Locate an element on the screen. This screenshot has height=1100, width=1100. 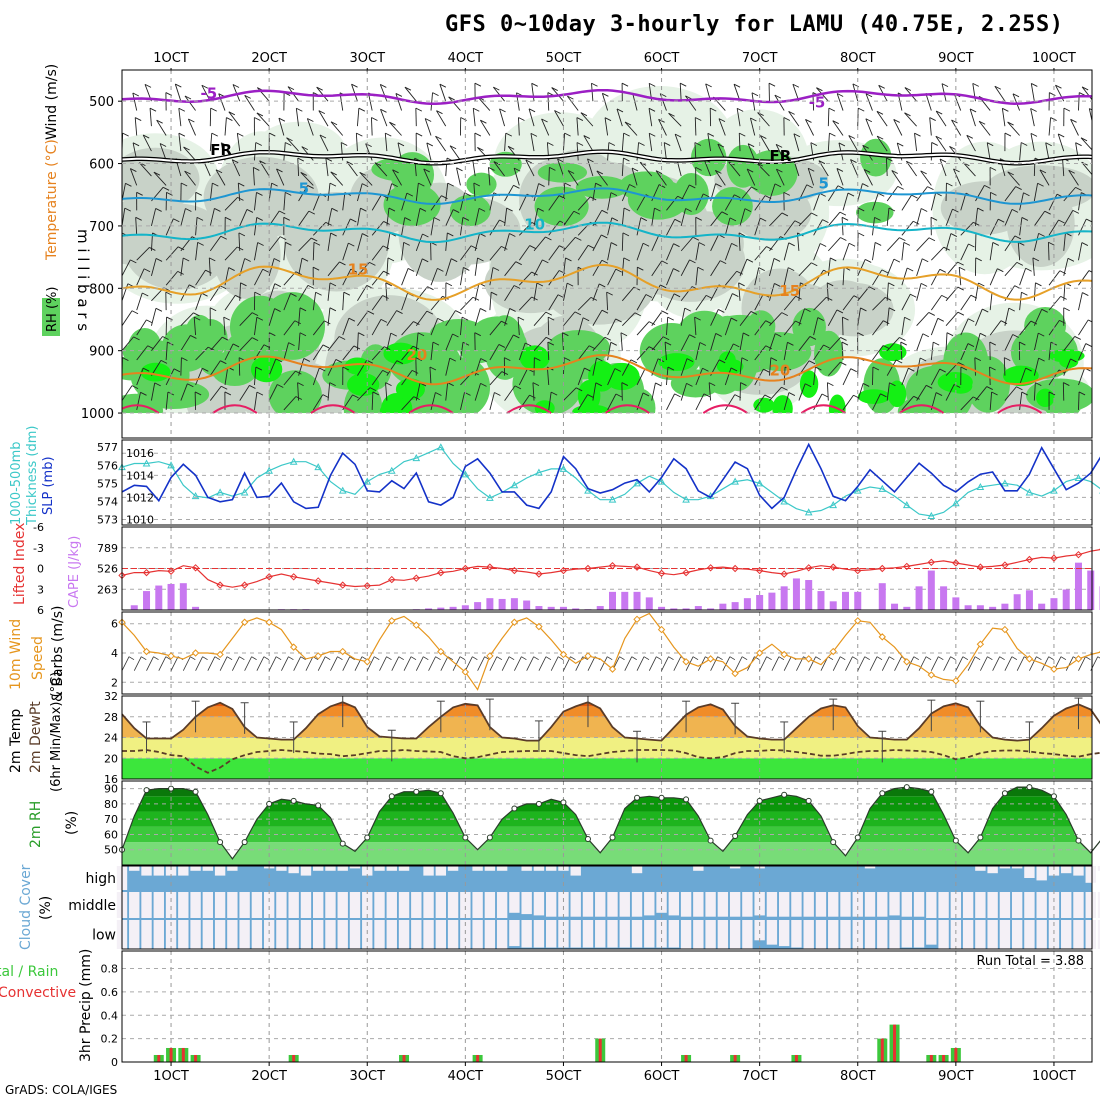
pressure-label: 900 is located at coordinates (101, 352).